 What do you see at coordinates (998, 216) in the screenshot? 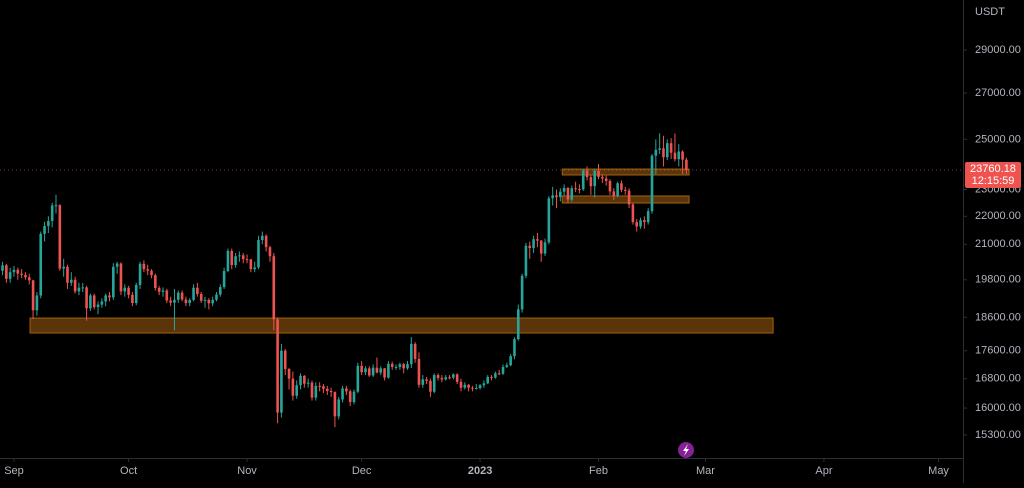
I see `y-tick-label: 22000.00` at bounding box center [998, 216].